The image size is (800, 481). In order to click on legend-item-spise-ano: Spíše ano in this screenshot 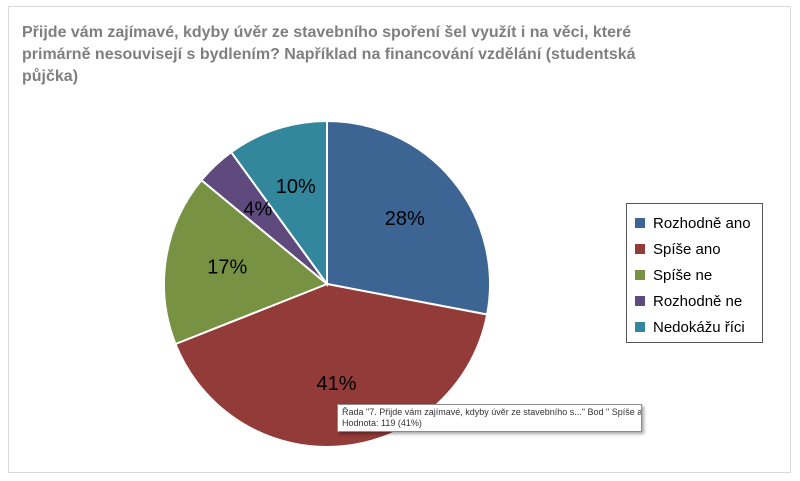, I will do `click(698, 249)`.